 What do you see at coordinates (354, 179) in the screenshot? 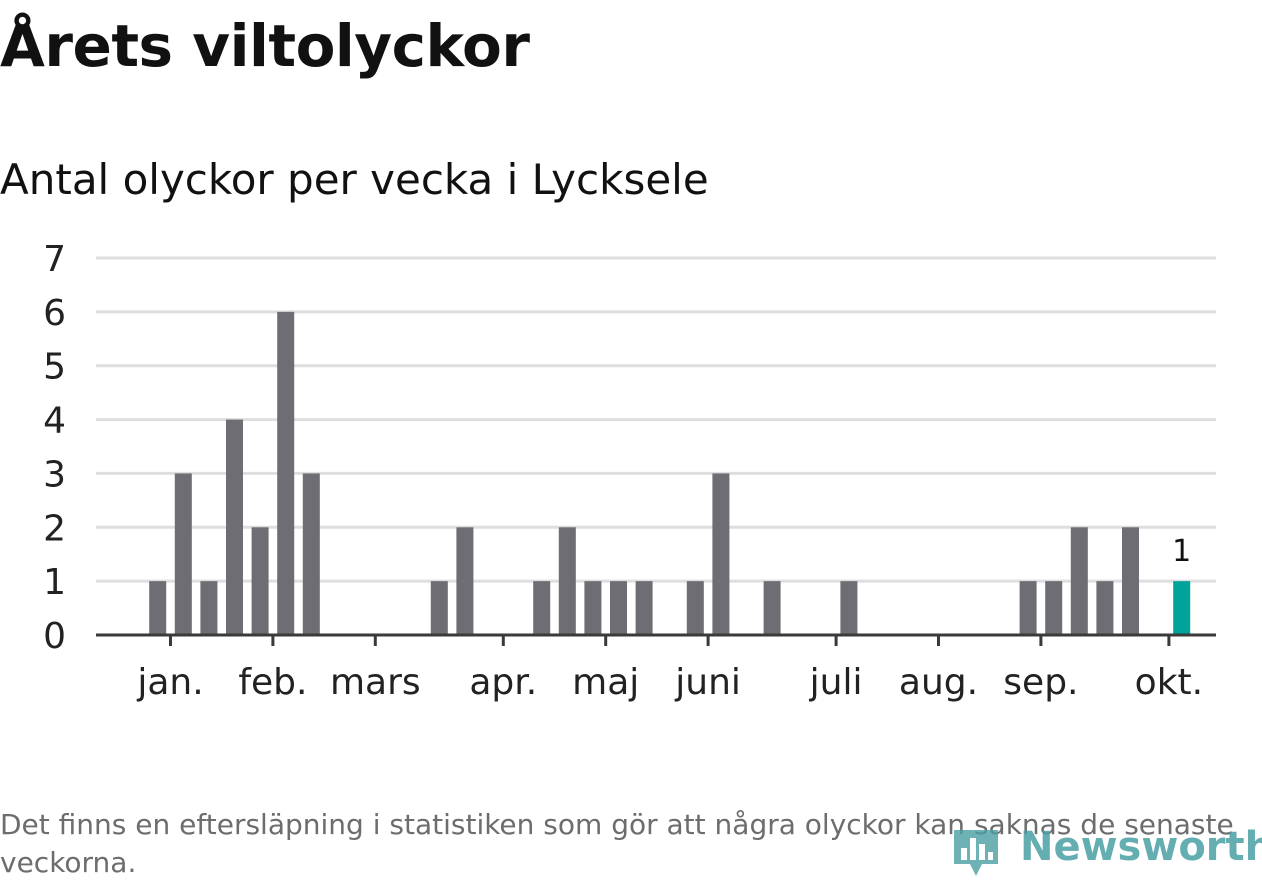
I see `chart-subtitle: Antal olyckor per vecka i Lycksele` at bounding box center [354, 179].